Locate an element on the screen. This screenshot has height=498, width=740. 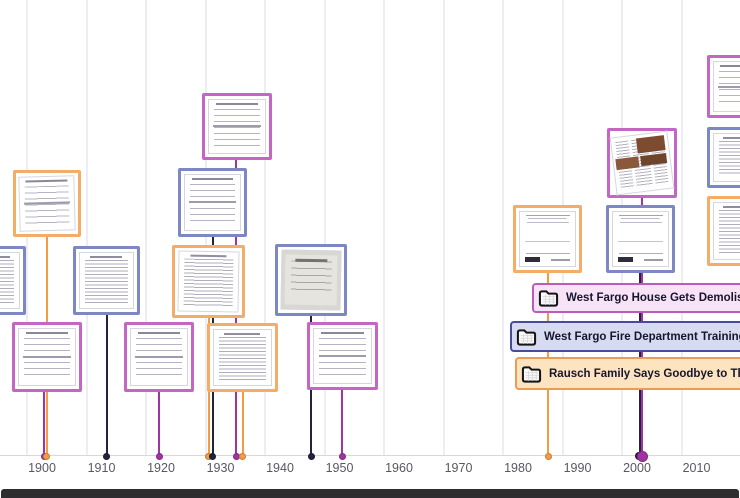
document-card-form-1952-magenta is located at coordinates (342, 356).